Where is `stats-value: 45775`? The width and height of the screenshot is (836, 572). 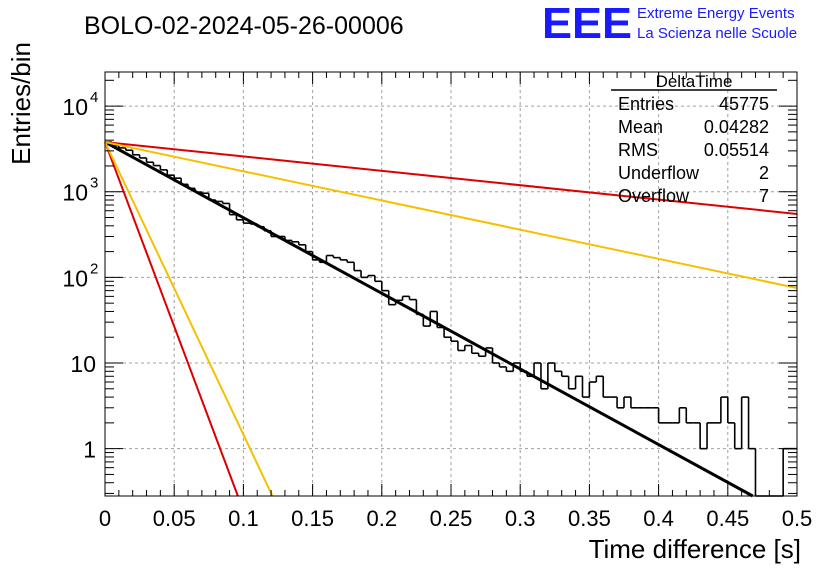 stats-value: 45775 is located at coordinates (744, 104).